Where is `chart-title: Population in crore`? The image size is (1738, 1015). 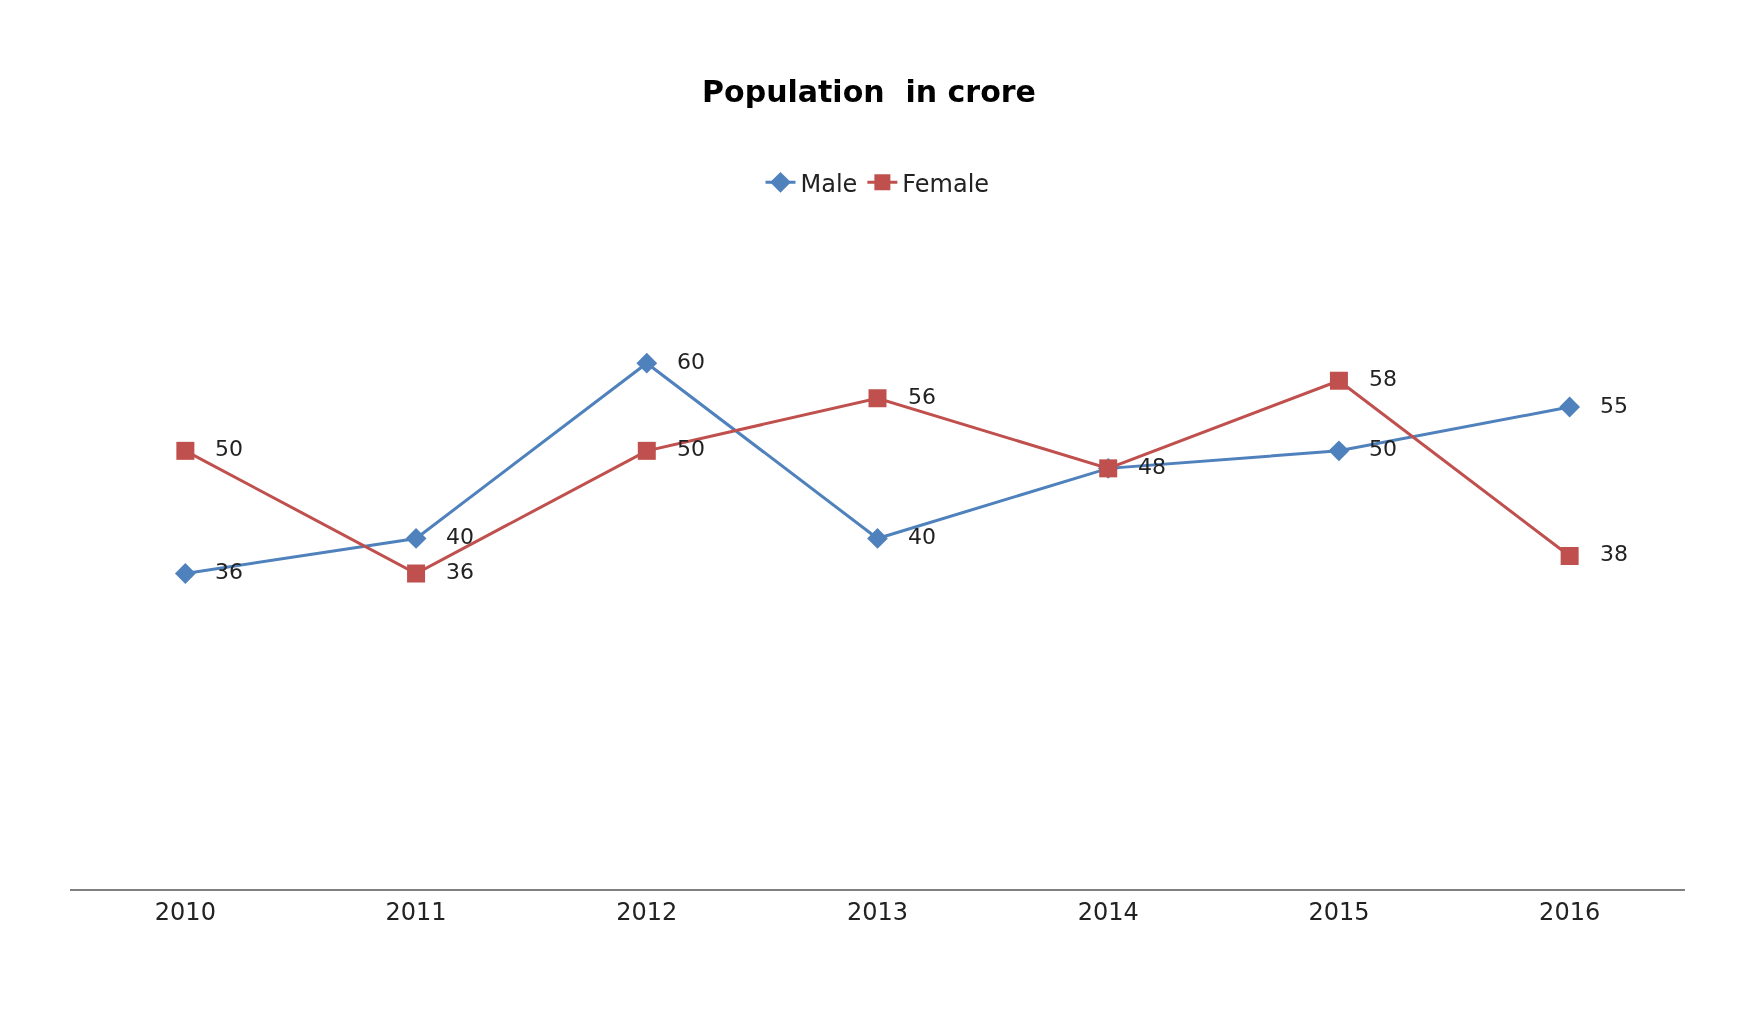
chart-title: Population in crore is located at coordinates (869, 91).